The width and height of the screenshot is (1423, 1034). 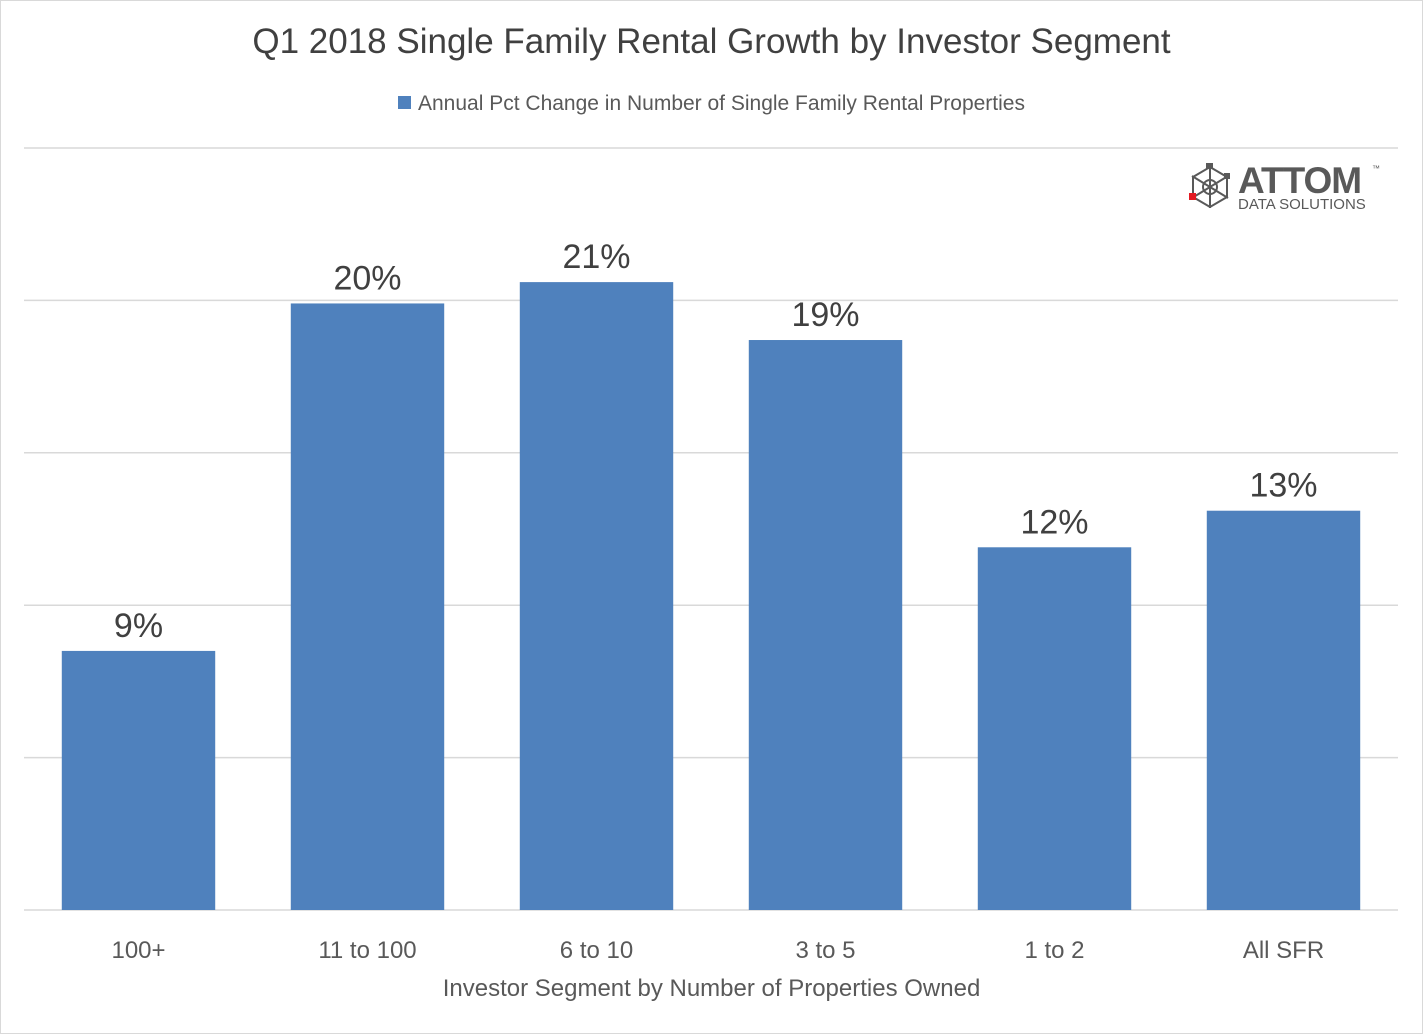 I want to click on x-tick-label-5: All SFR, so click(x=1283, y=950).